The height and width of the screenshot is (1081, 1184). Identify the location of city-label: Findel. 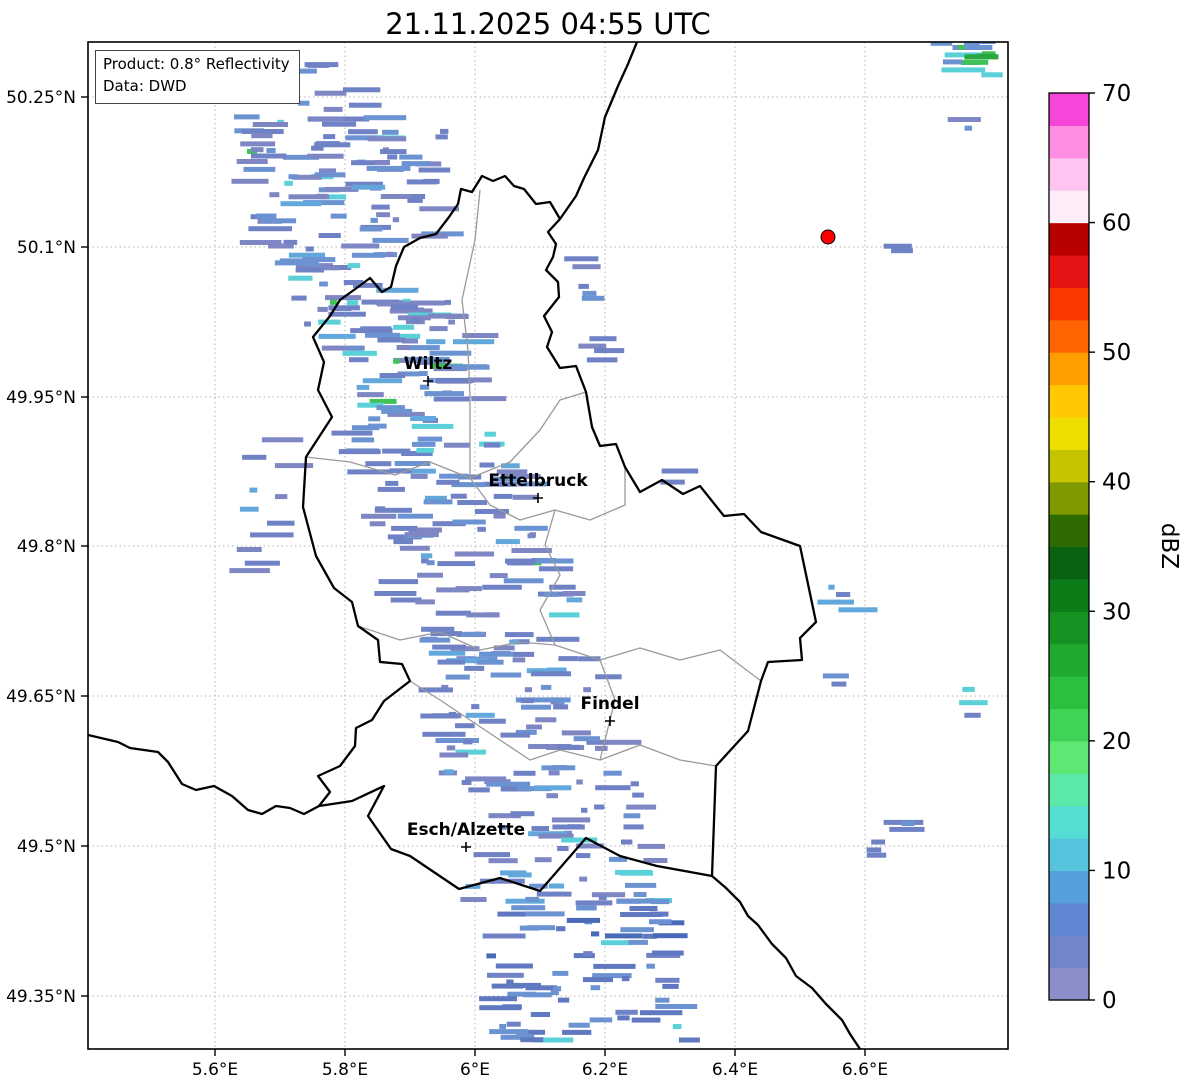
(609, 704).